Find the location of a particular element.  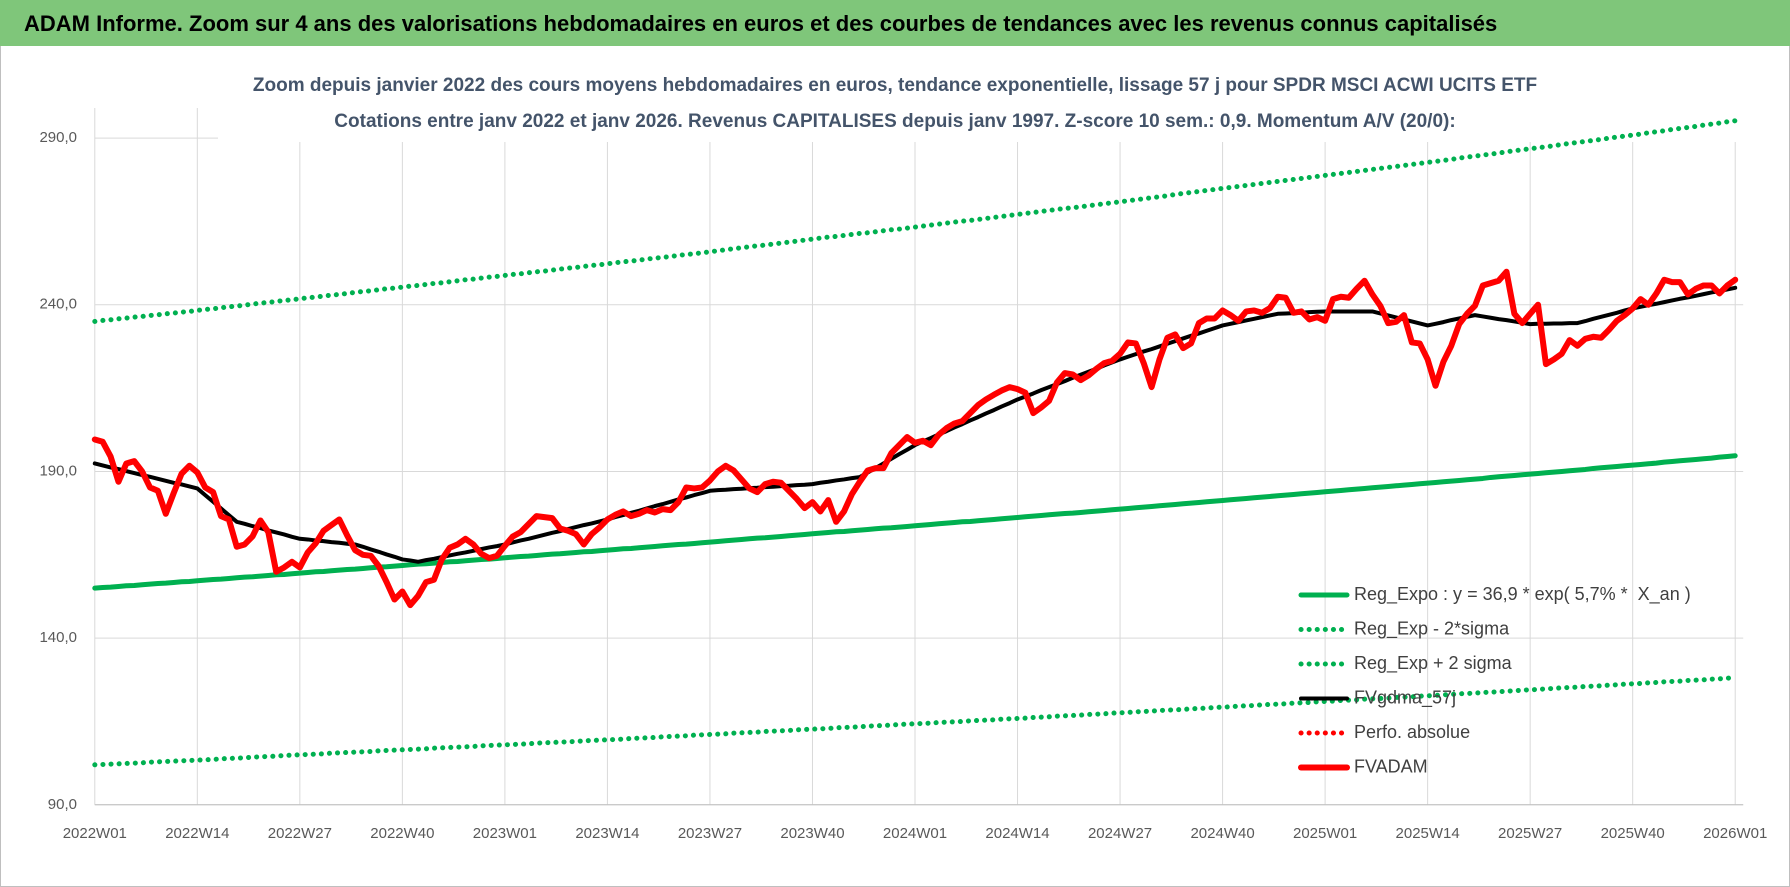

legend-label: FVgdma_57j is located at coordinates (1405, 697).